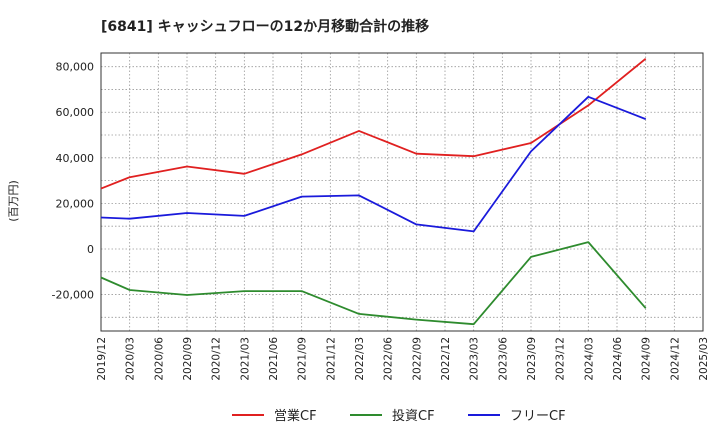 Image resolution: width=720 pixels, height=444 pixels. I want to click on x-tick-label: 2020/12, so click(217, 359).